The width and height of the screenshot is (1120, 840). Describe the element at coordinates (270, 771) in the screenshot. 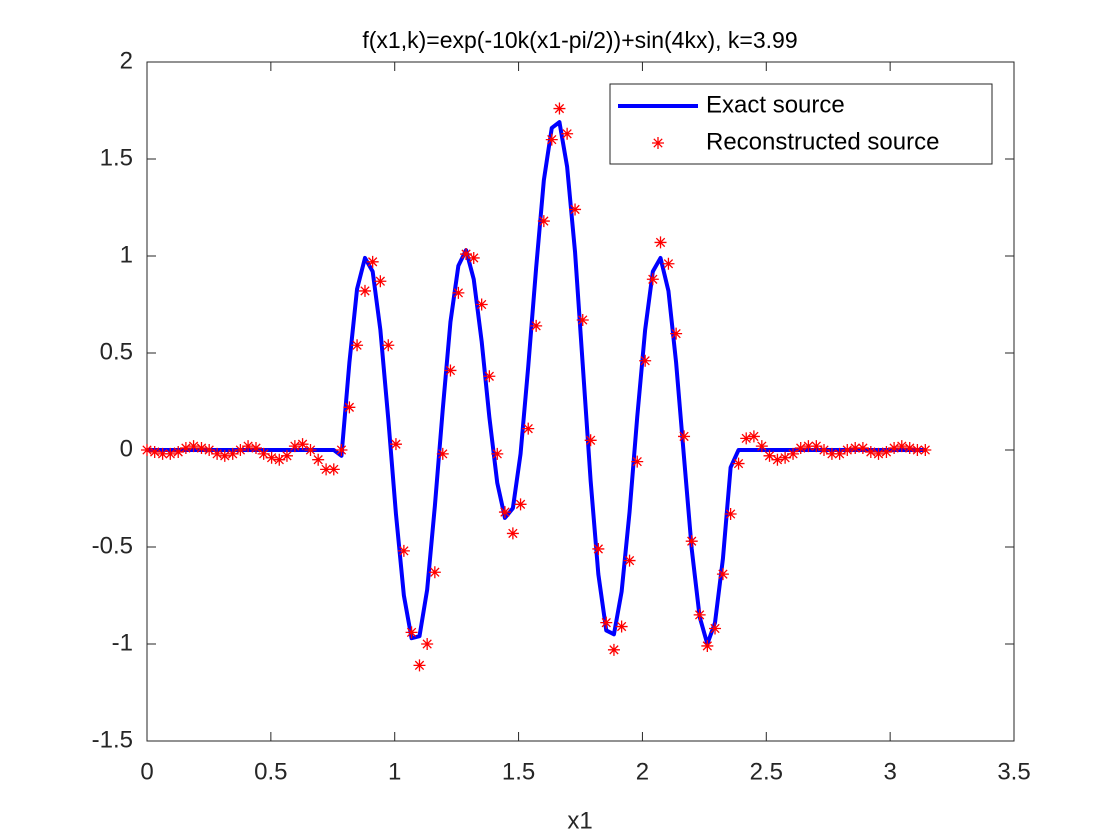

I see `x-tick-label: 0.5` at that location.